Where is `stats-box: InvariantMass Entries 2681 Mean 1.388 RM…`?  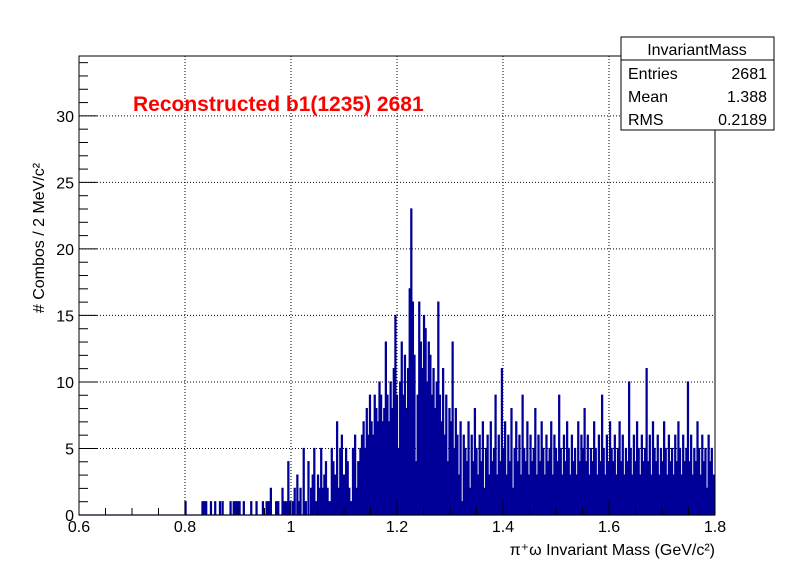 stats-box: InvariantMass Entries 2681 Mean 1.388 RM… is located at coordinates (697, 83).